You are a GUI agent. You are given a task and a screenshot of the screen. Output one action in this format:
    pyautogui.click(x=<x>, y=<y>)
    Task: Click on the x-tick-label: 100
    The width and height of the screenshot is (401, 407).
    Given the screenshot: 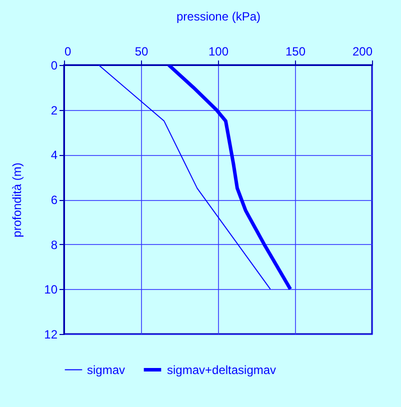 What is the action you would take?
    pyautogui.click(x=218, y=51)
    